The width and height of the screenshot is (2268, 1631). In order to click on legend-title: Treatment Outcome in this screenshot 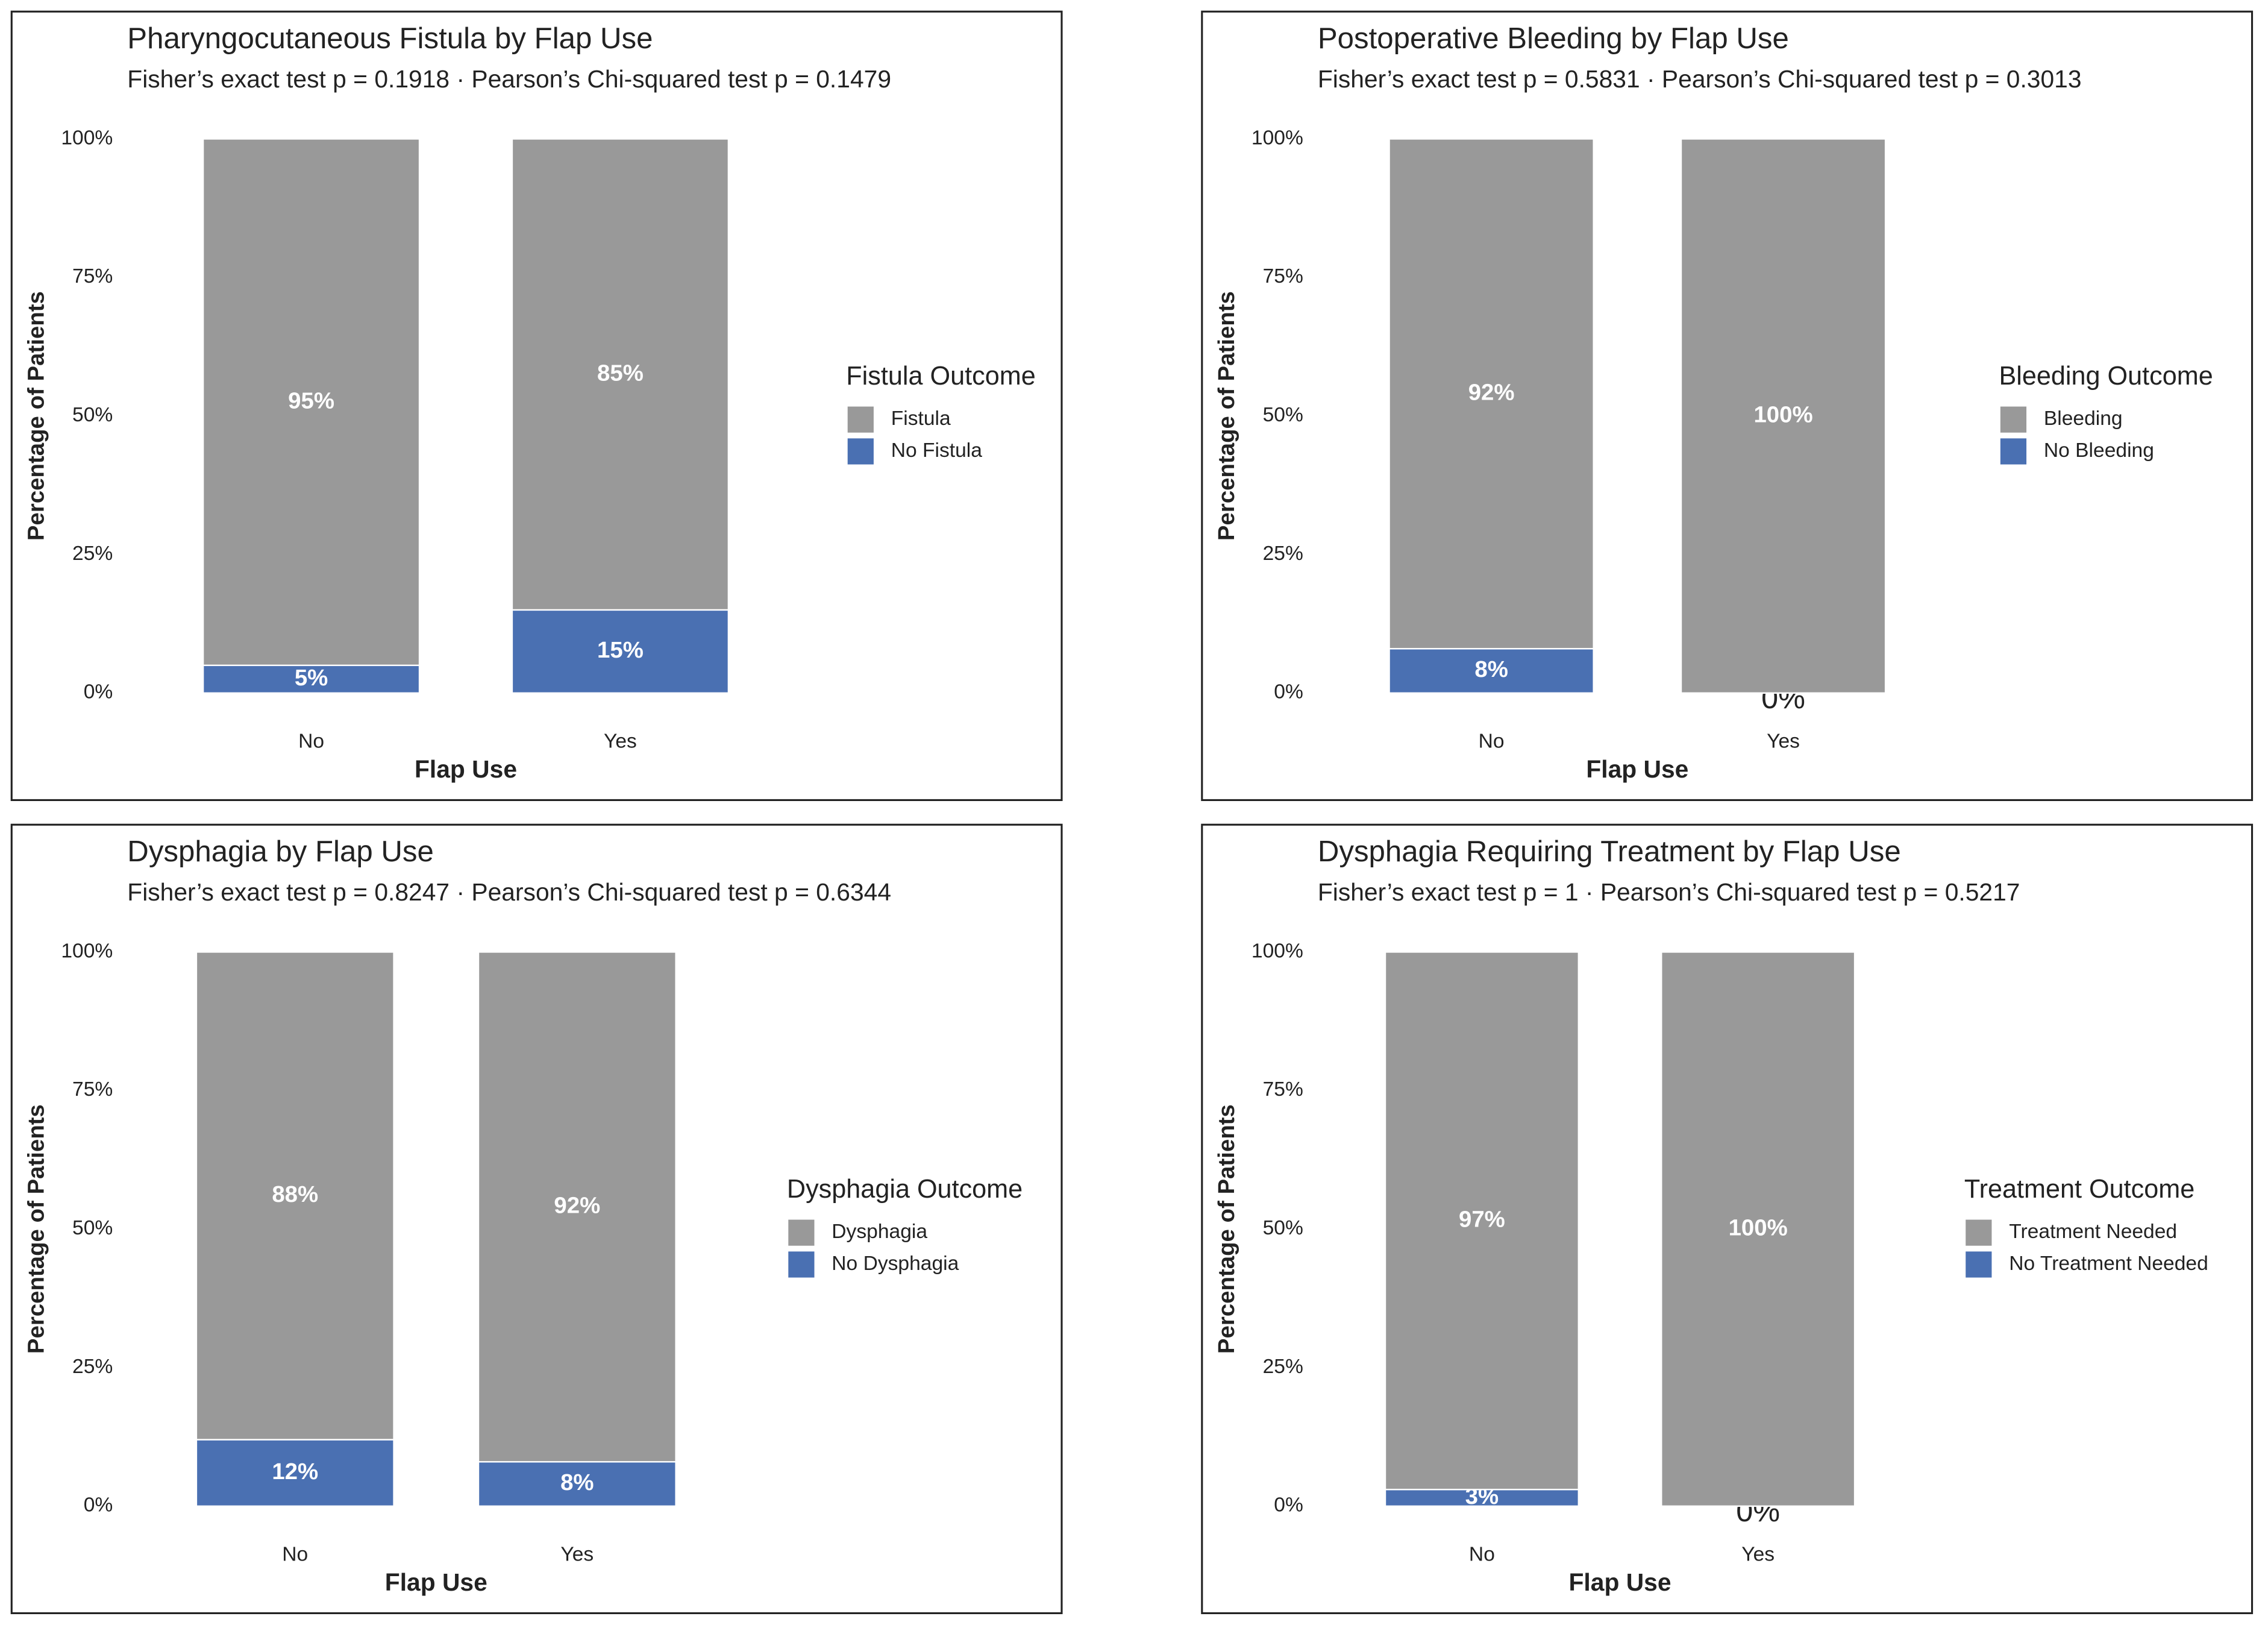, I will do `click(2079, 1189)`.